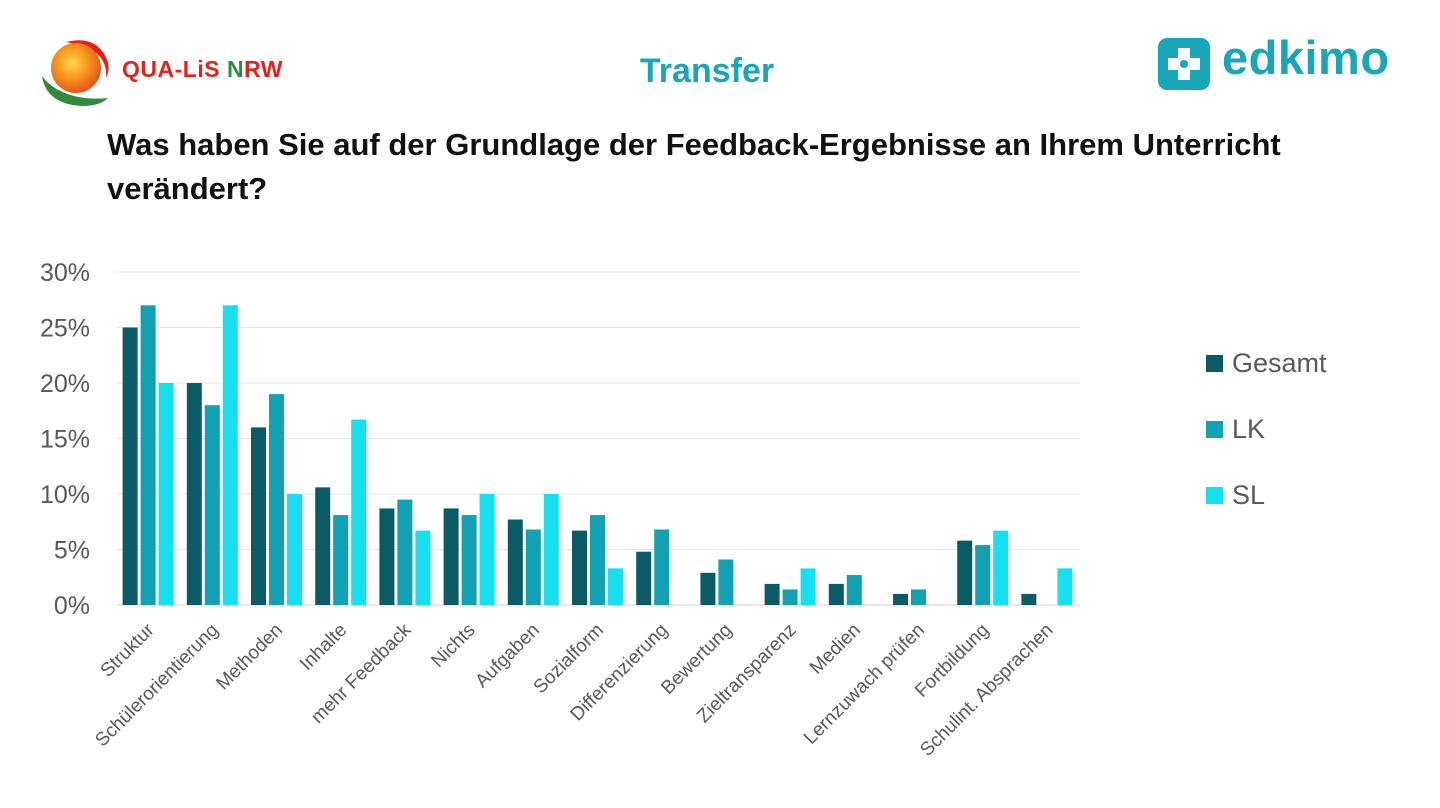  What do you see at coordinates (1306, 57) in the screenshot?
I see `edkimo-logo-text: edkimo` at bounding box center [1306, 57].